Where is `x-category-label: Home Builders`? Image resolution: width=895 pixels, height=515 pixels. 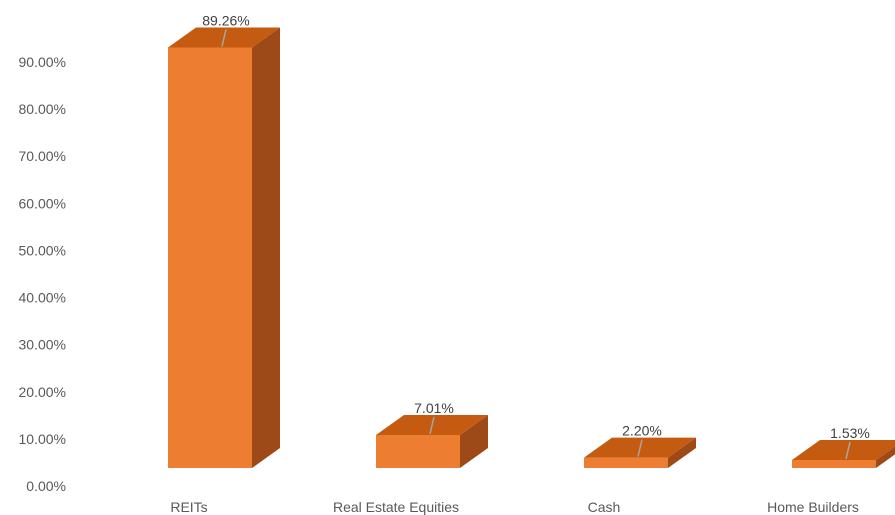 x-category-label: Home Builders is located at coordinates (813, 507).